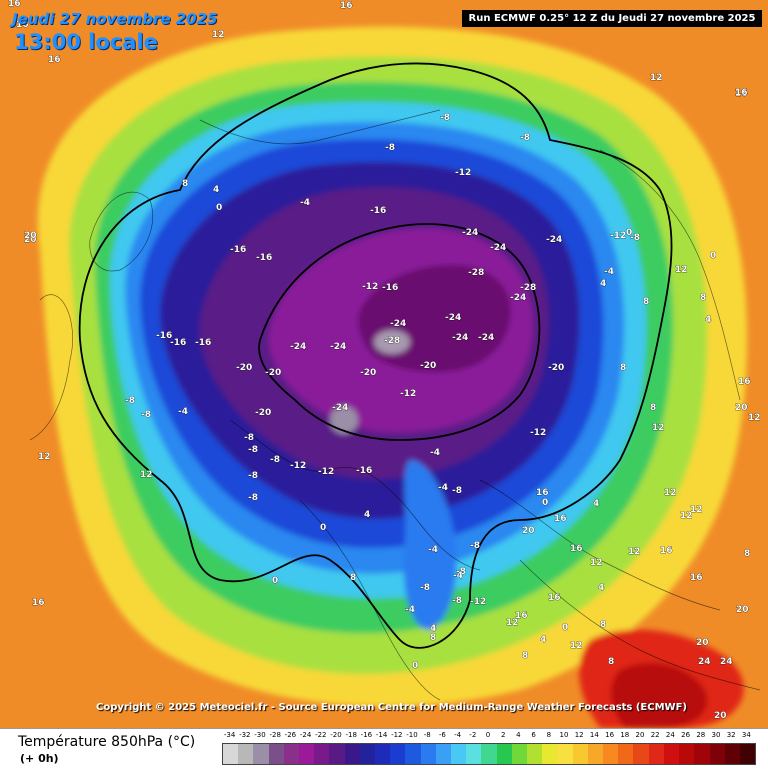 The width and height of the screenshot is (768, 769). What do you see at coordinates (549, 735) in the screenshot?
I see `scale-label: 8` at bounding box center [549, 735].